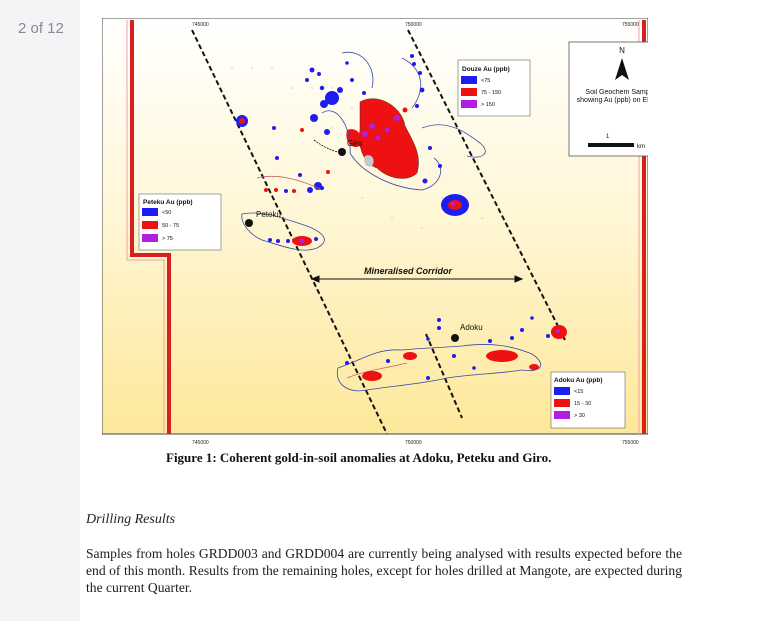 The width and height of the screenshot is (768, 621). Describe the element at coordinates (355, 143) in the screenshot. I see `place-label-giro: Giro` at that location.